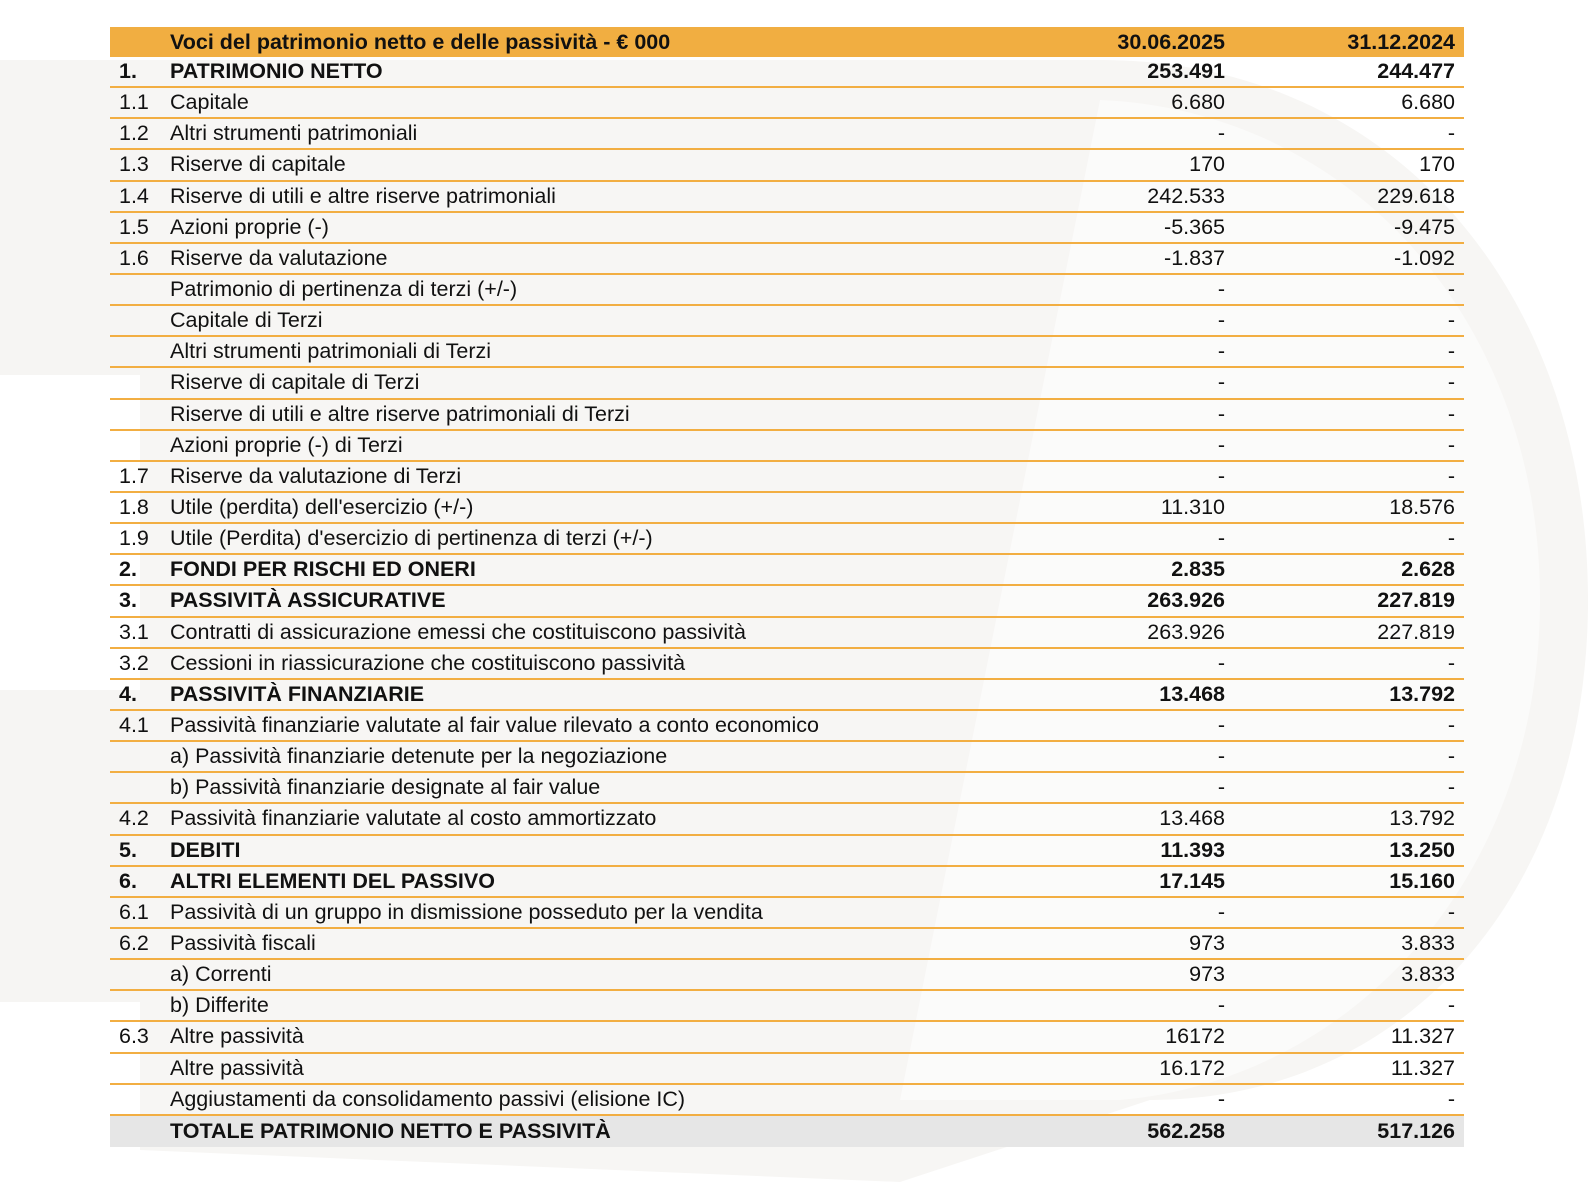 The width and height of the screenshot is (1588, 1182). I want to click on row-label: Riserve di capitale, so click(258, 164).